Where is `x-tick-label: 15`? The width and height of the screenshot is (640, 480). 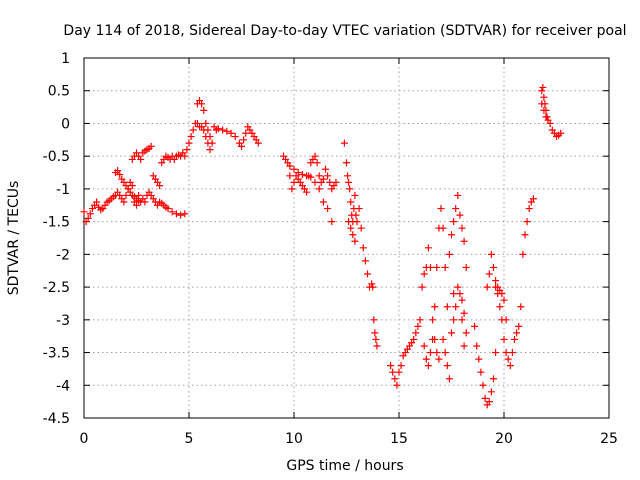
x-tick-label: 15 is located at coordinates (399, 439).